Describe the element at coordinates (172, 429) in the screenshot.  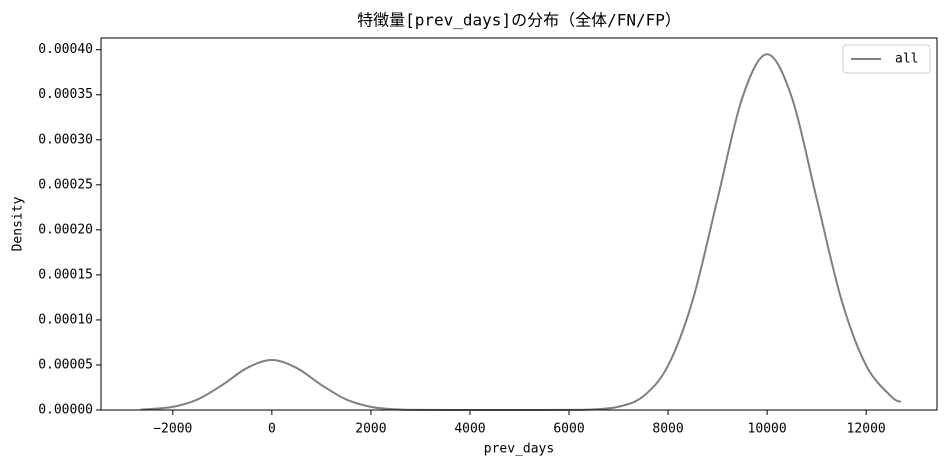
I see `x-tick-label: −2000` at that location.